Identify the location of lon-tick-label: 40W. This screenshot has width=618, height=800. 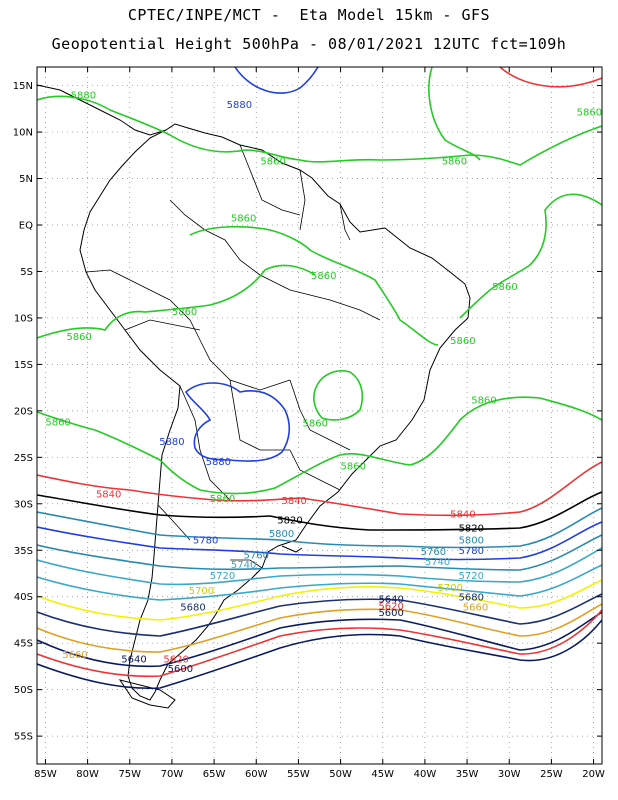
(425, 774).